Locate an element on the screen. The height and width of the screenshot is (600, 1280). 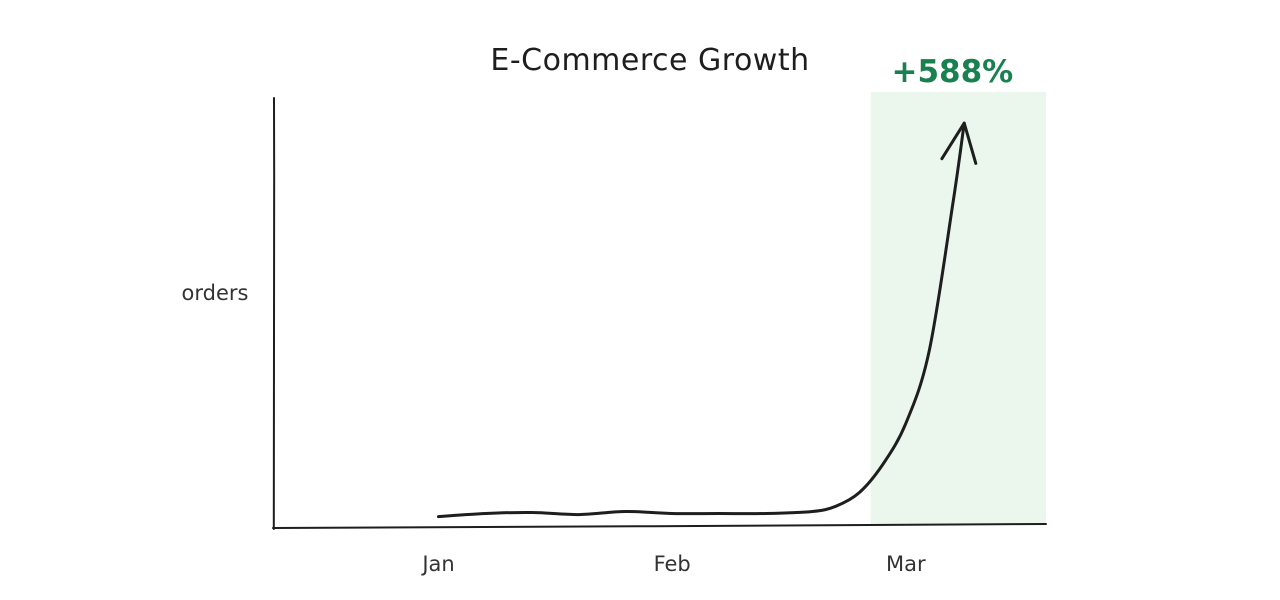
x-tick-mar: Mar is located at coordinates (906, 564).